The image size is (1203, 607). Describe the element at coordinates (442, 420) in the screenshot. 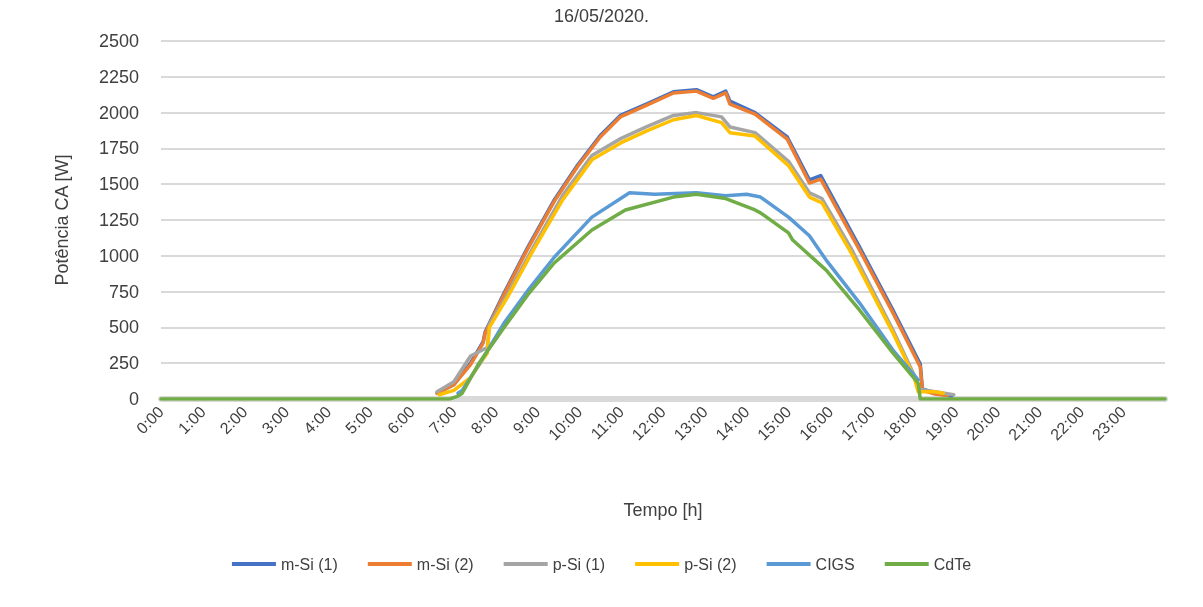

I see `x-tick-label: 7:00` at that location.